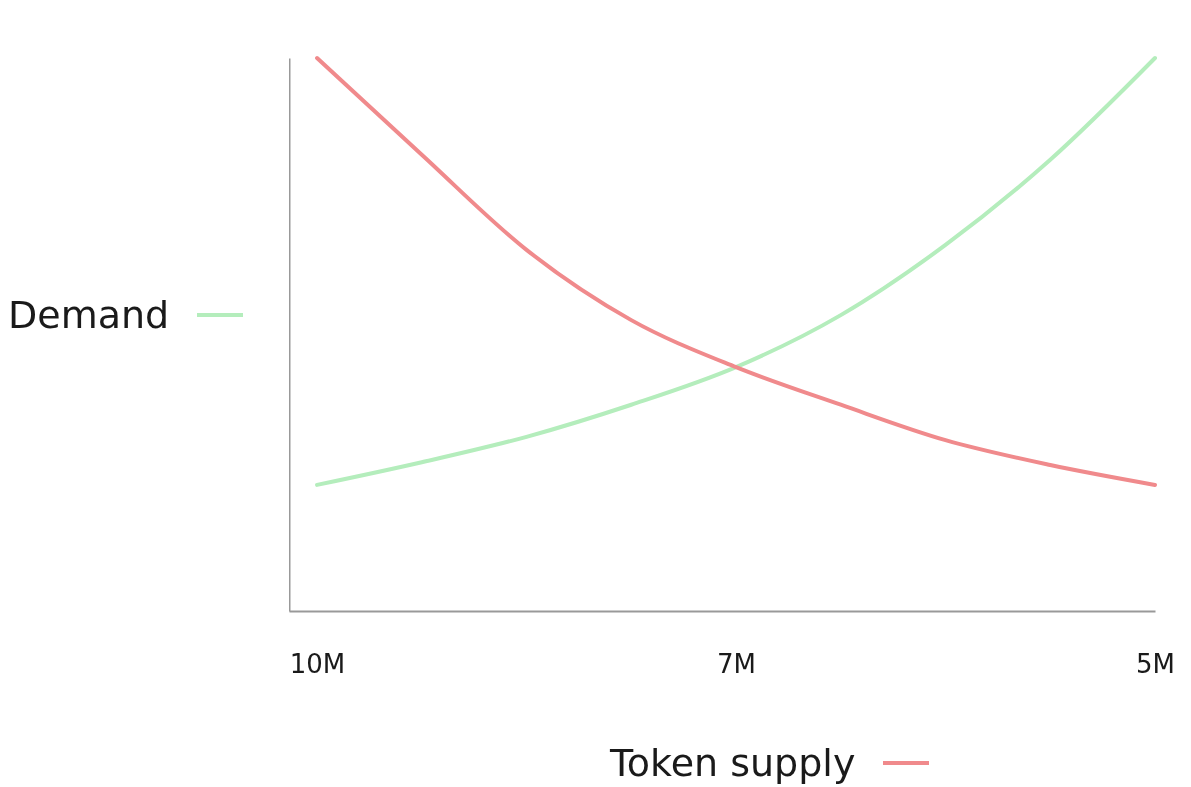 The width and height of the screenshot is (1191, 787). Describe the element at coordinates (317, 663) in the screenshot. I see `x-tick-label: 10M` at that location.